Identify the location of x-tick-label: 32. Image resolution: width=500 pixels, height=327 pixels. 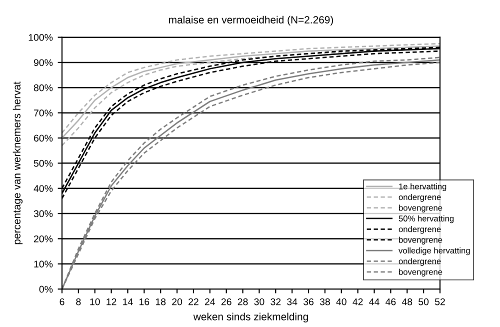
(275, 302).